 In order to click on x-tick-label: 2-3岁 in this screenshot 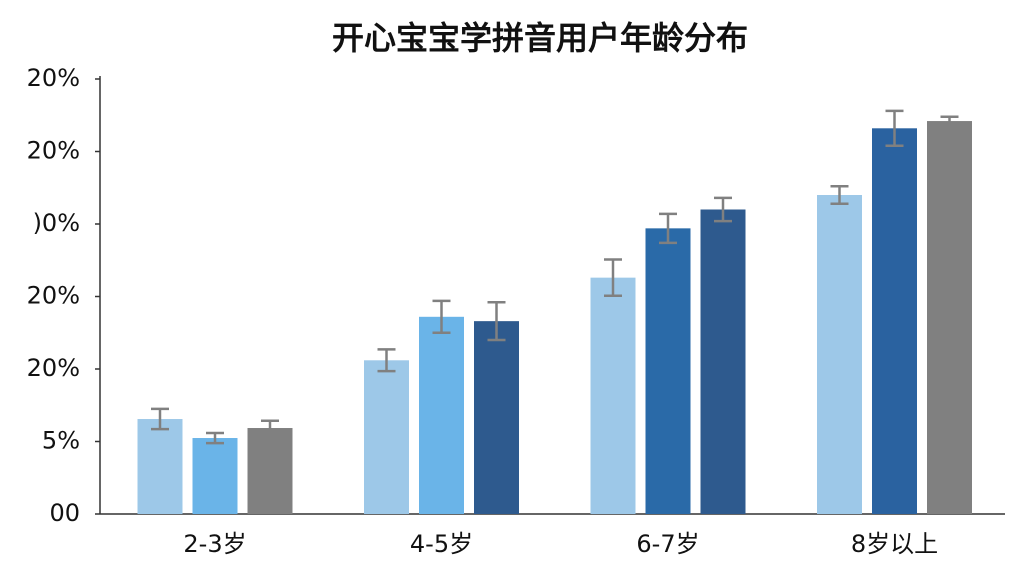, I will do `click(214, 544)`.